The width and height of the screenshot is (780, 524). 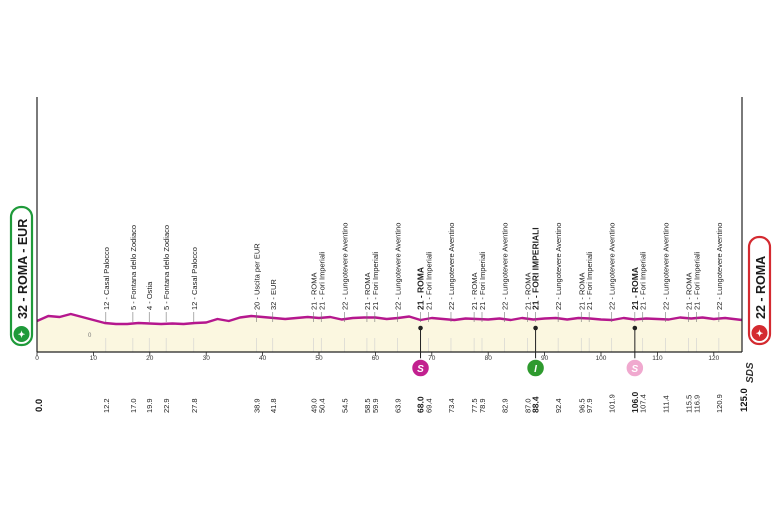 What do you see at coordinates (376, 358) in the screenshot?
I see `x-tick-label: 60` at bounding box center [376, 358].